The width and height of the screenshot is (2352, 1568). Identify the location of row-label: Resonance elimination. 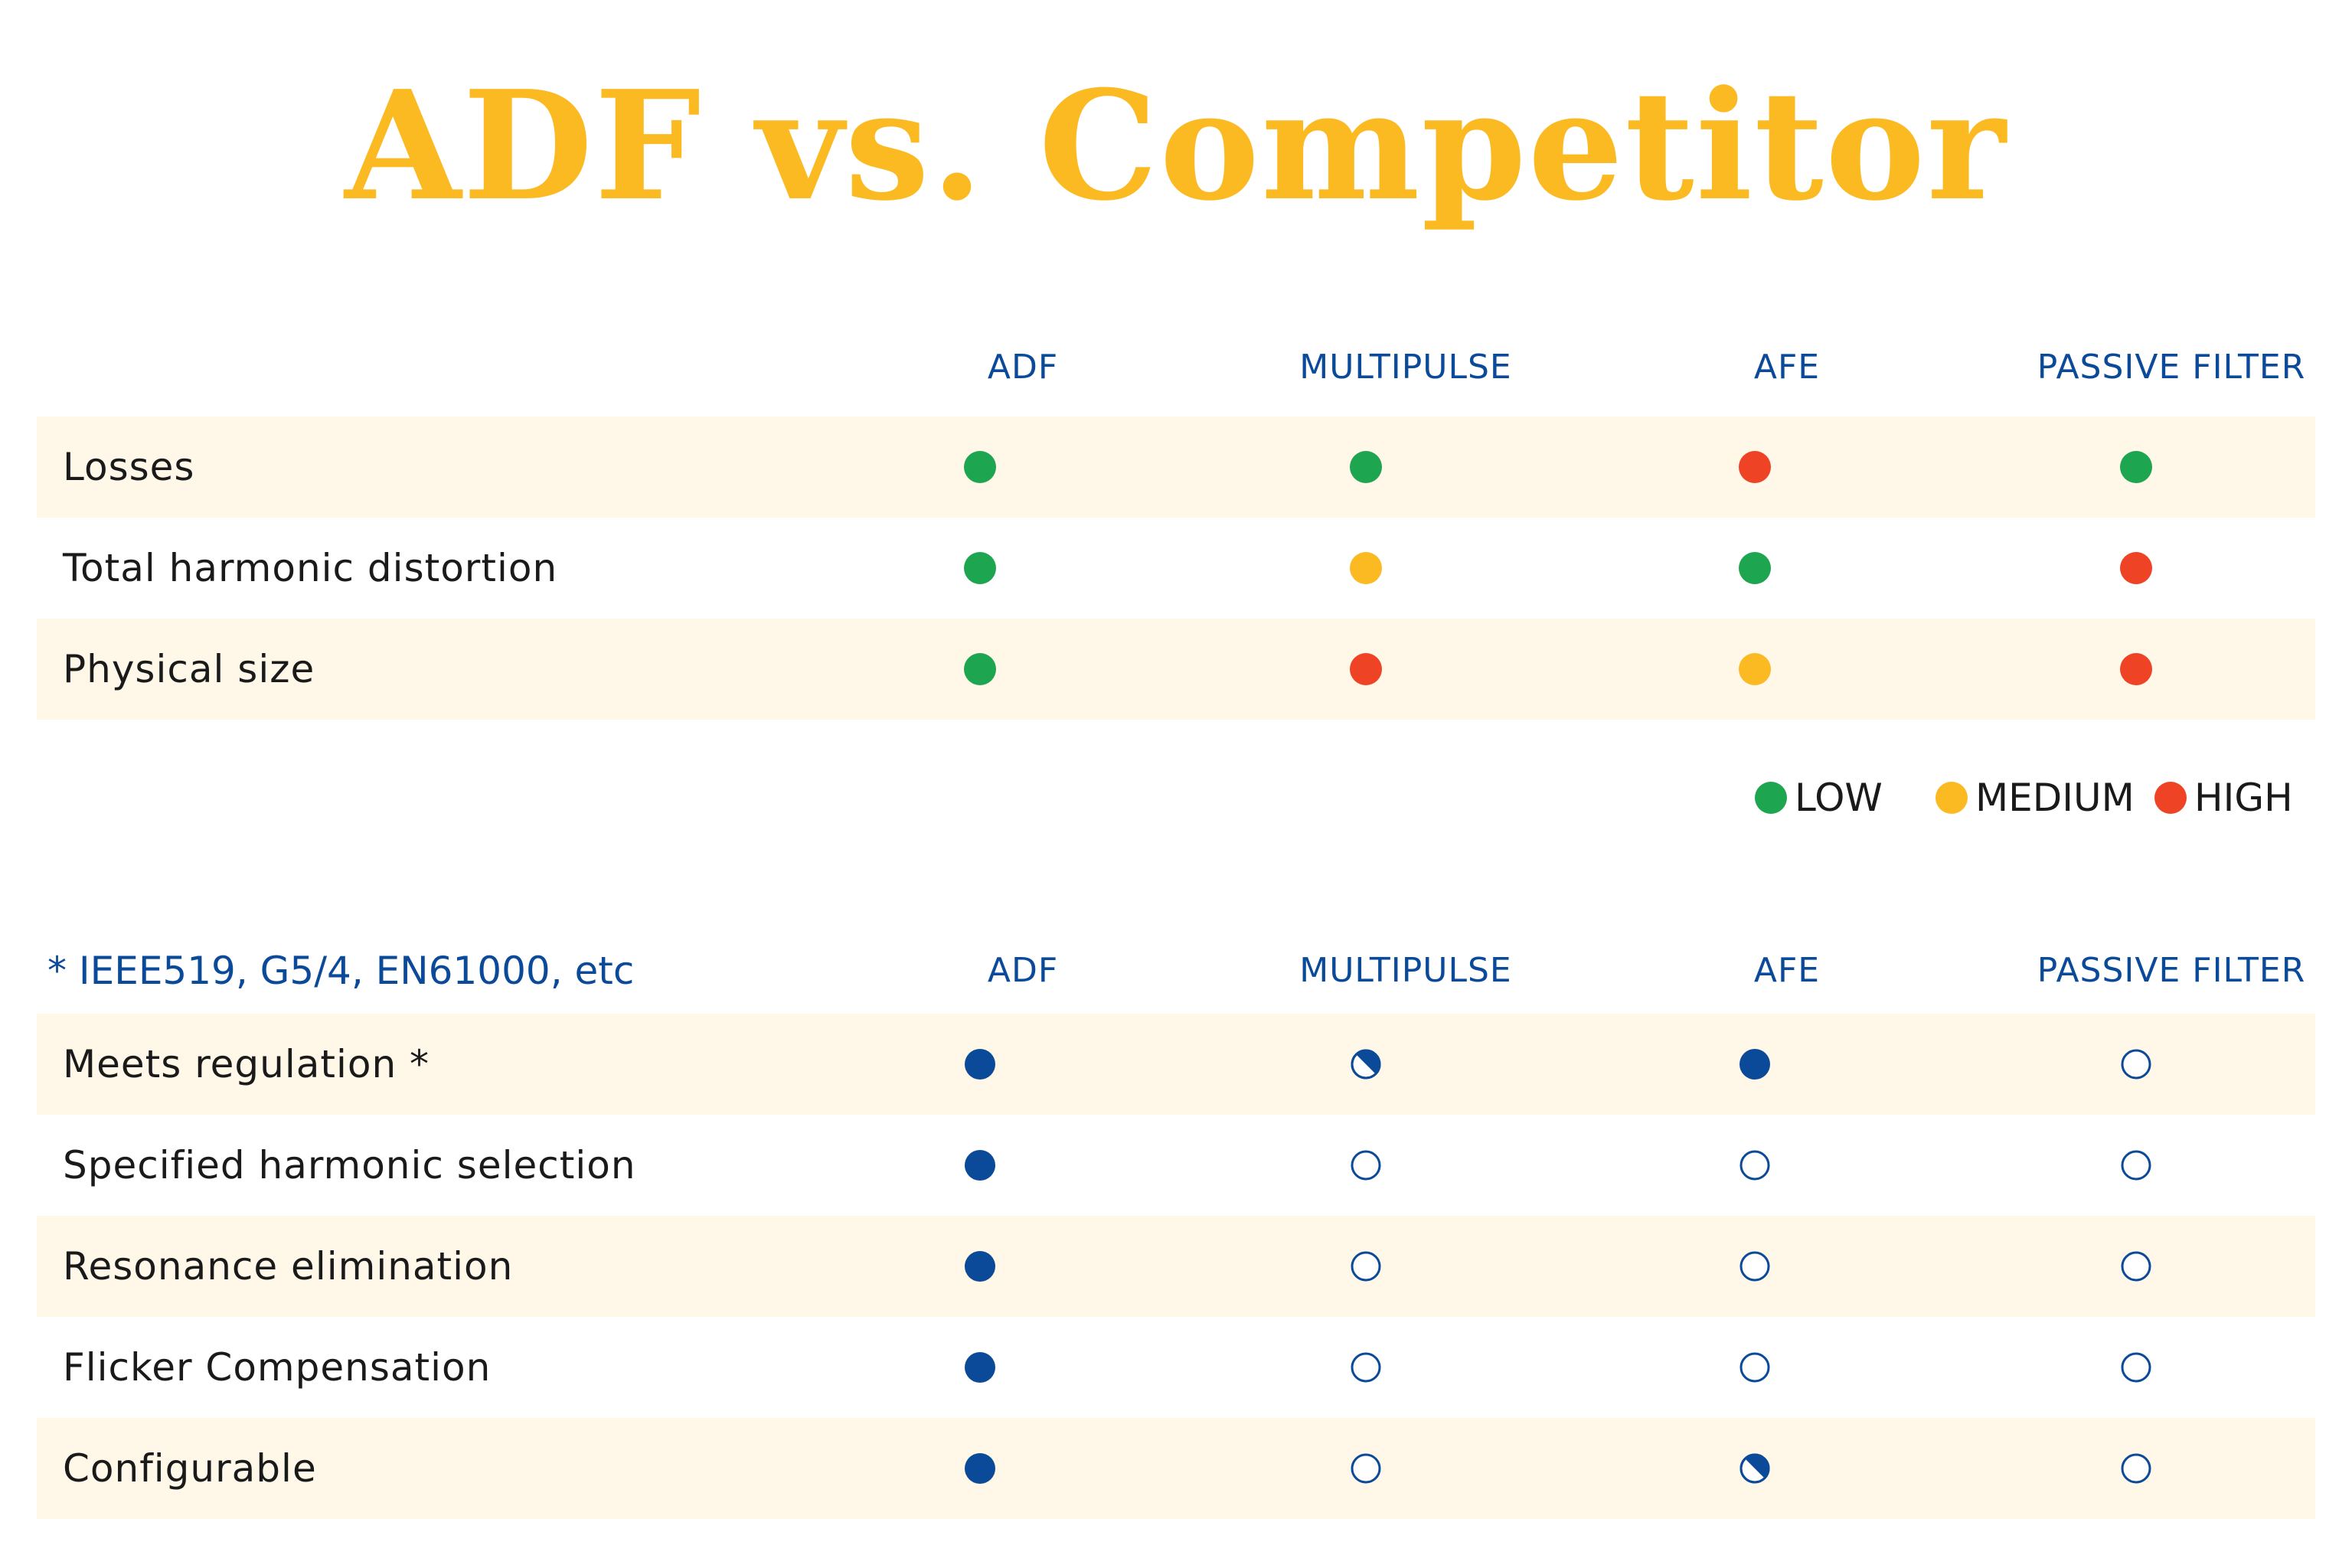
(288, 1266).